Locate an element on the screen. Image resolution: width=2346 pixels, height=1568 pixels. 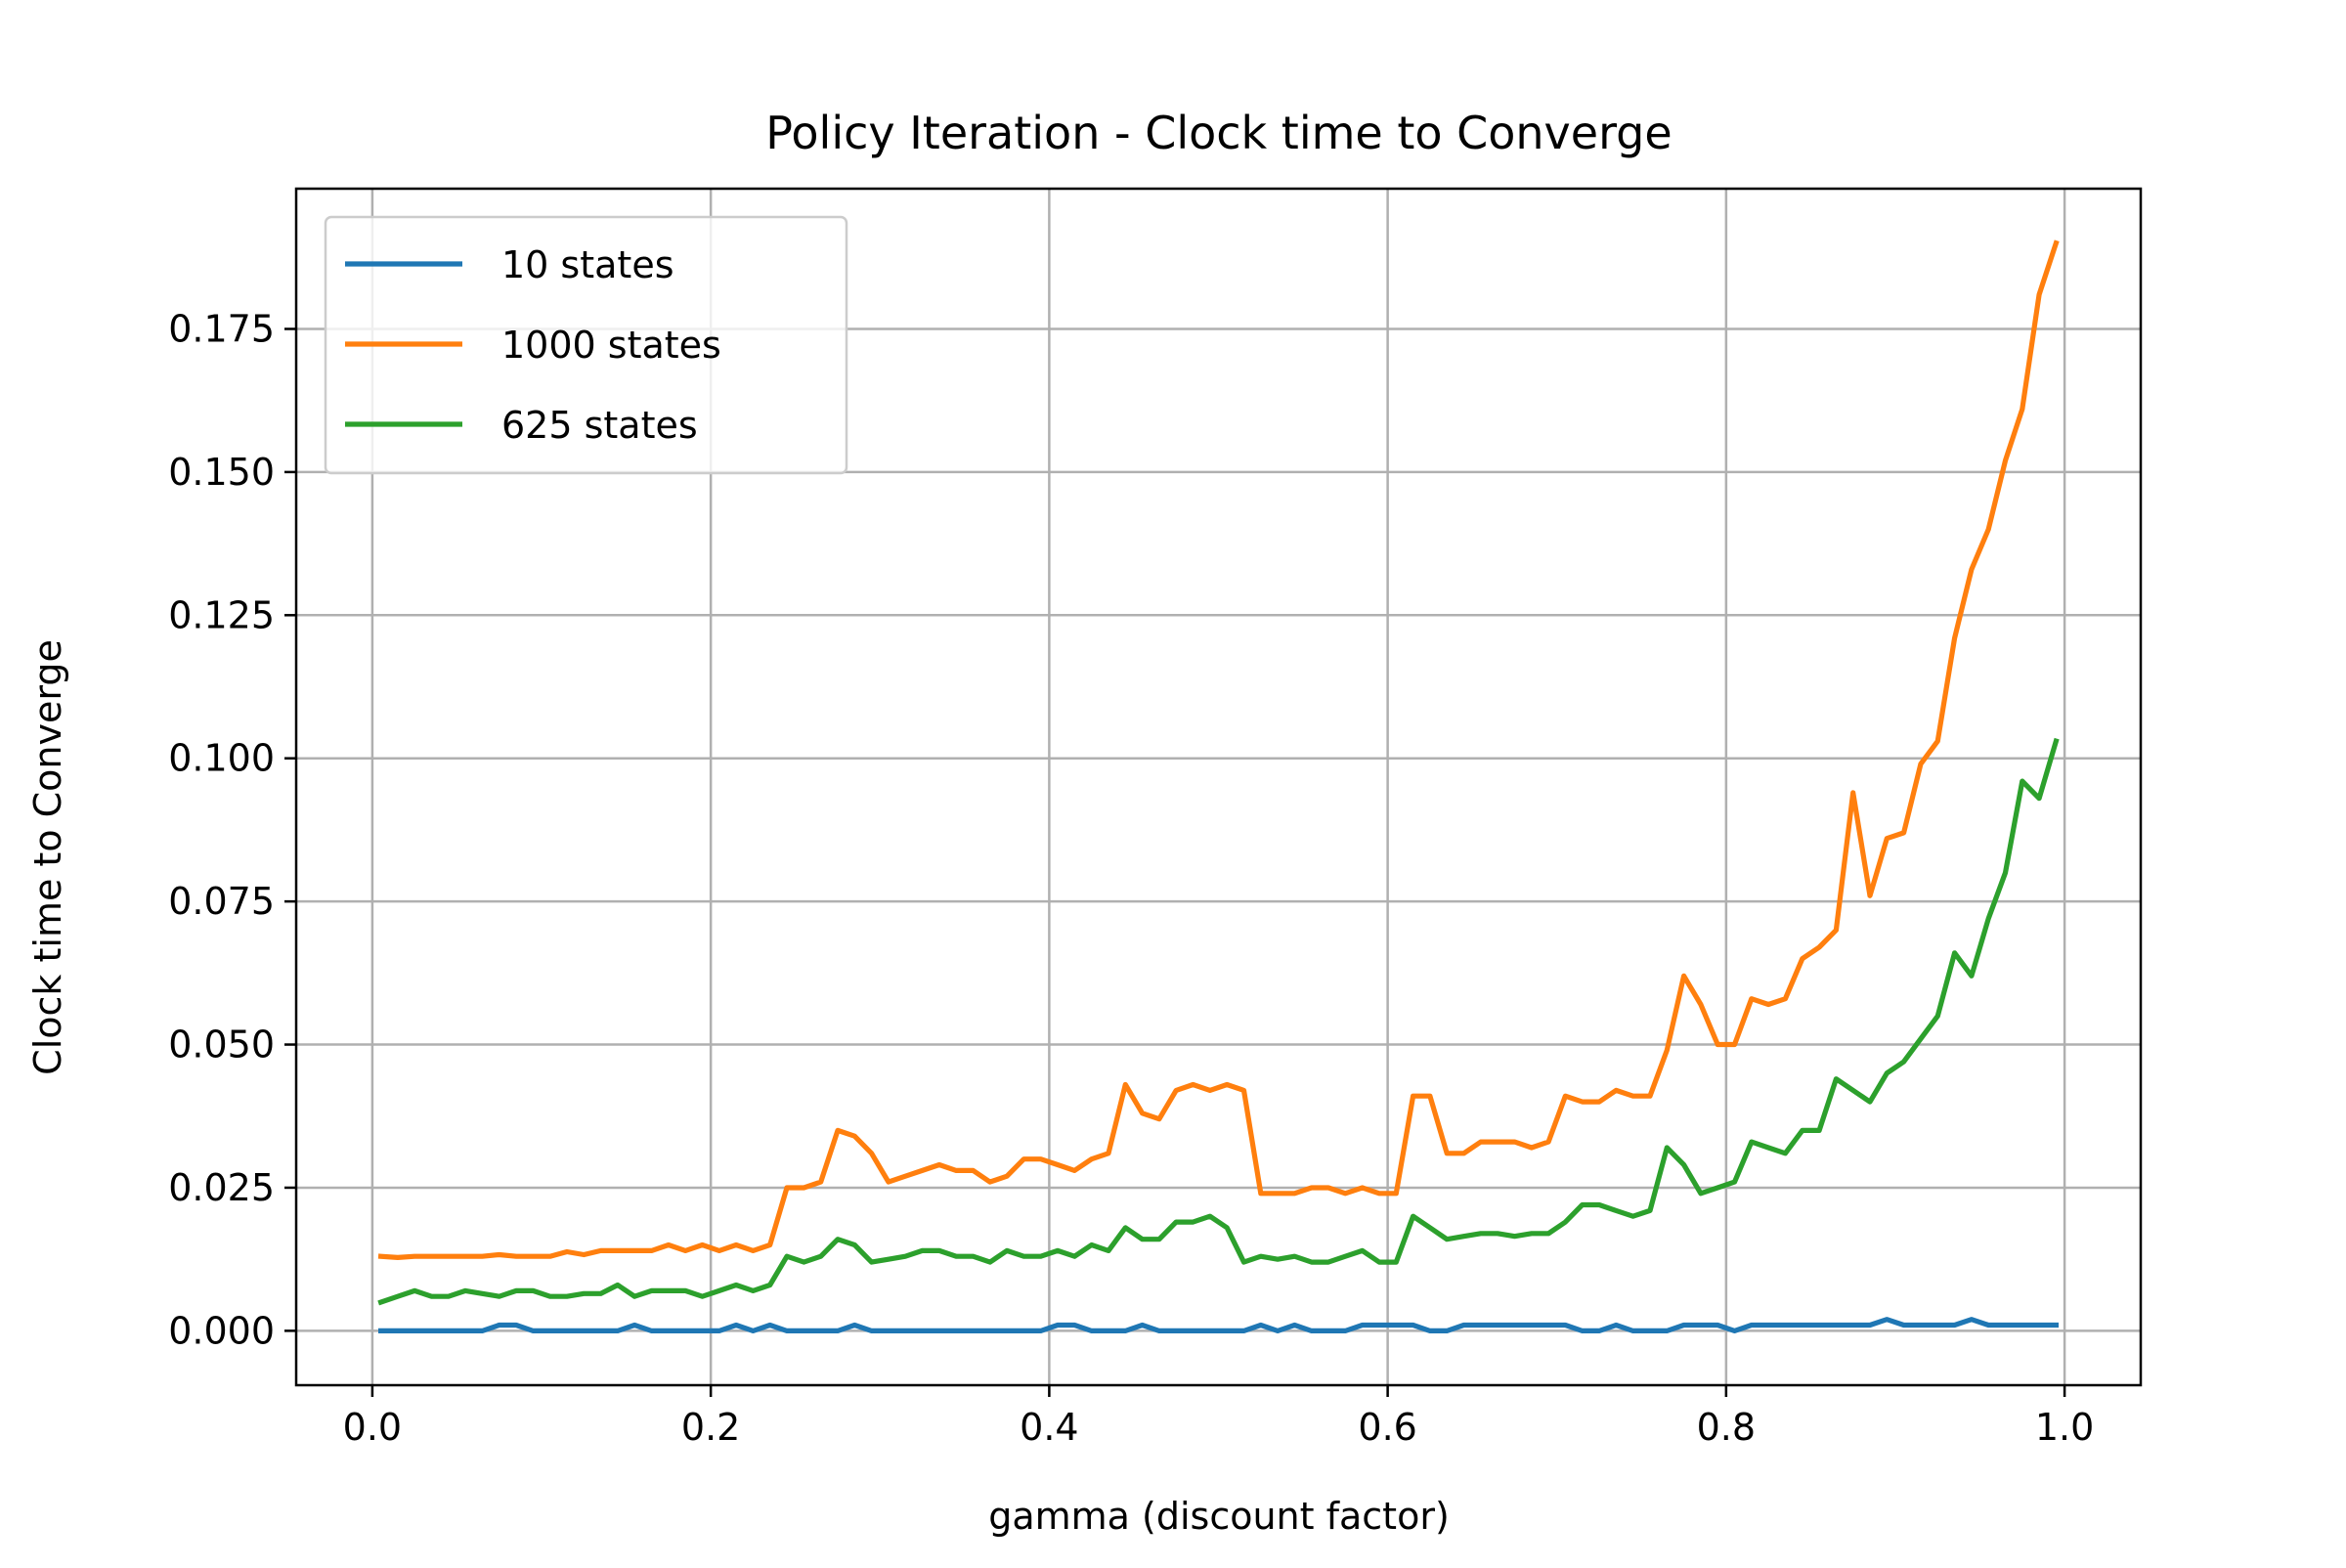
x-tick-label: 0.2 is located at coordinates (711, 1428).